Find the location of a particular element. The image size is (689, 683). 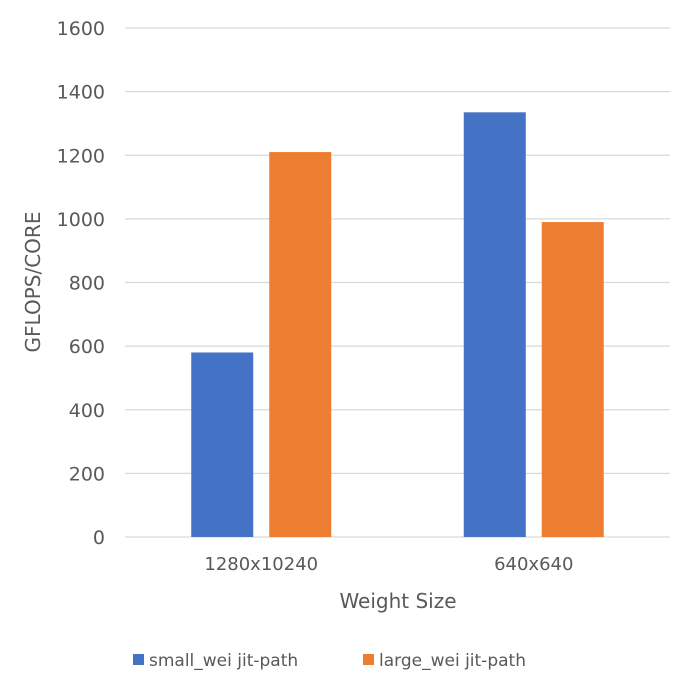

legend-label: small_wei jit-path is located at coordinates (223, 661).